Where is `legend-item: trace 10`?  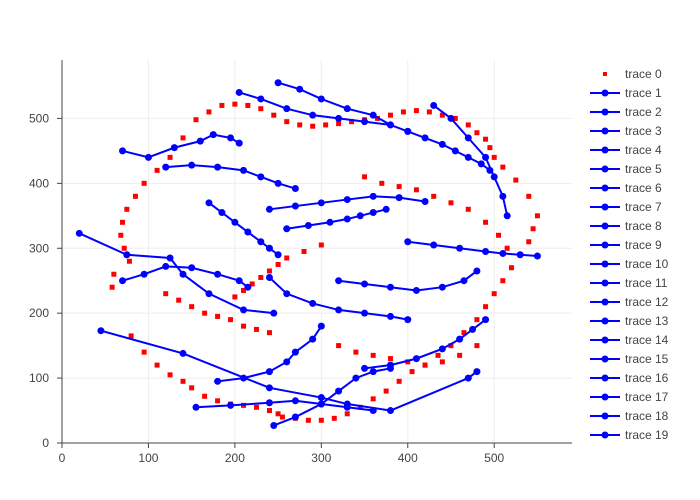
legend-item: trace 10 is located at coordinates (629, 264).